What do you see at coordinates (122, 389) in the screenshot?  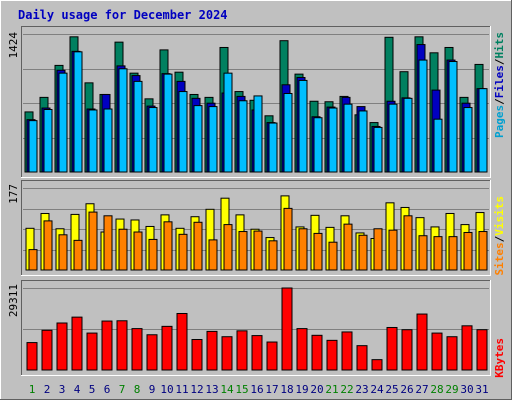 I see `x-tick-label: 7` at bounding box center [122, 389].